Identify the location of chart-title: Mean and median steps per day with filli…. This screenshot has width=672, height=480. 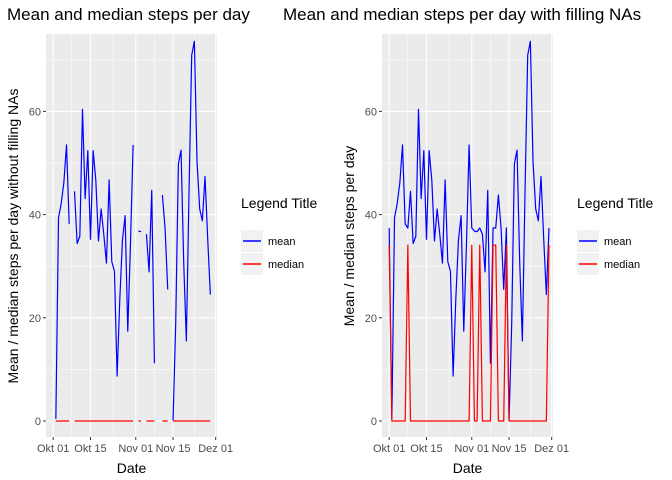
(462, 14).